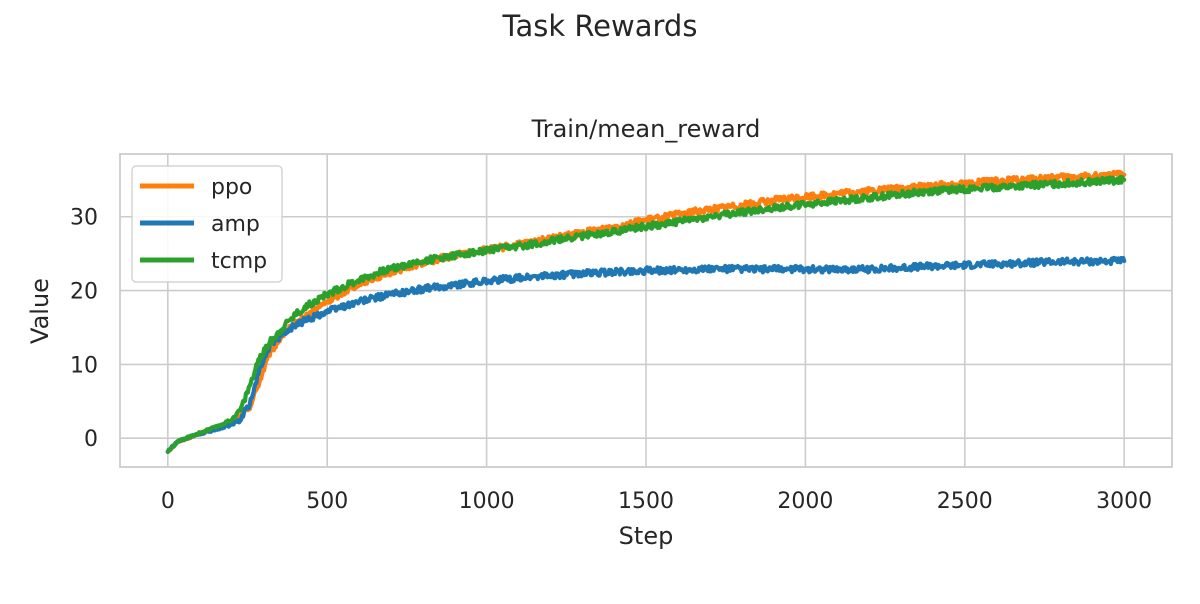 The height and width of the screenshot is (604, 1200). Describe the element at coordinates (84, 218) in the screenshot. I see `y-tick-label: 30` at that location.